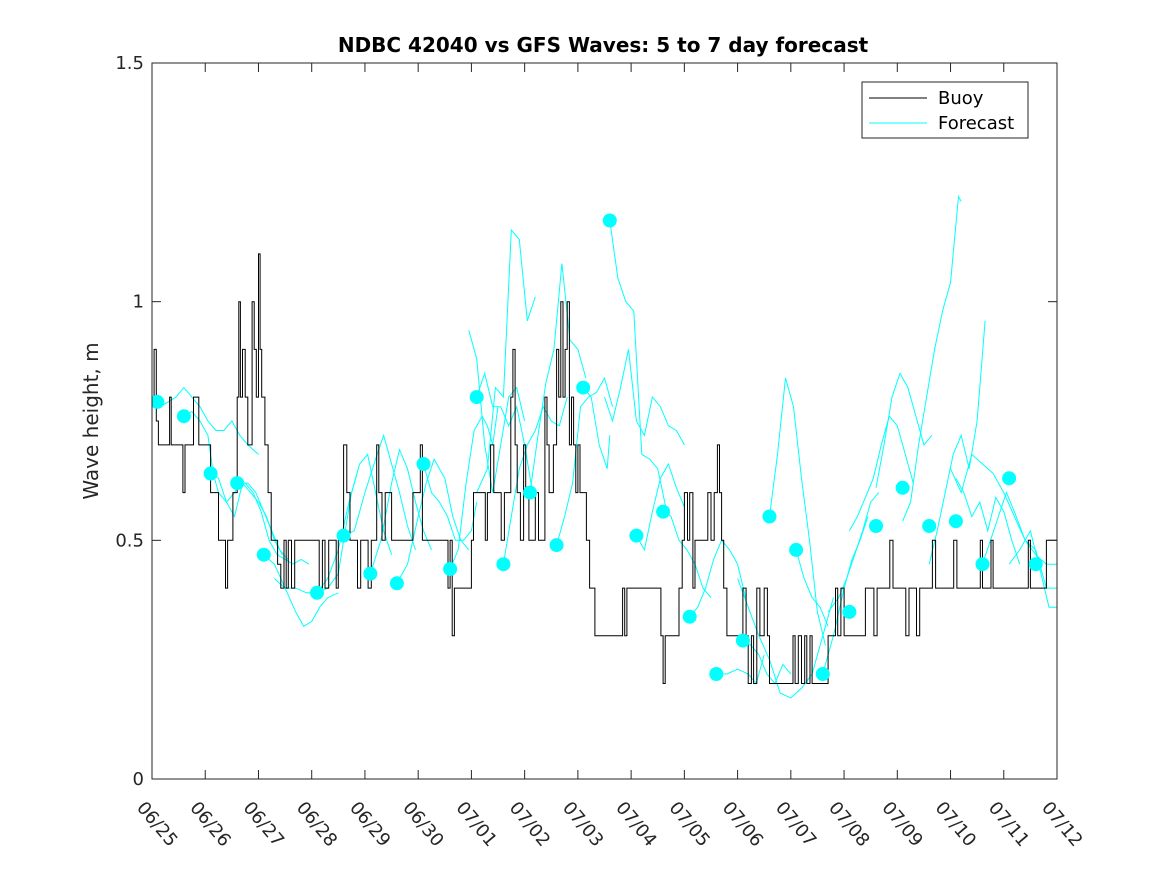 The height and width of the screenshot is (875, 1167). What do you see at coordinates (129, 63) in the screenshot?
I see `y-tick-label: 1.5` at bounding box center [129, 63].